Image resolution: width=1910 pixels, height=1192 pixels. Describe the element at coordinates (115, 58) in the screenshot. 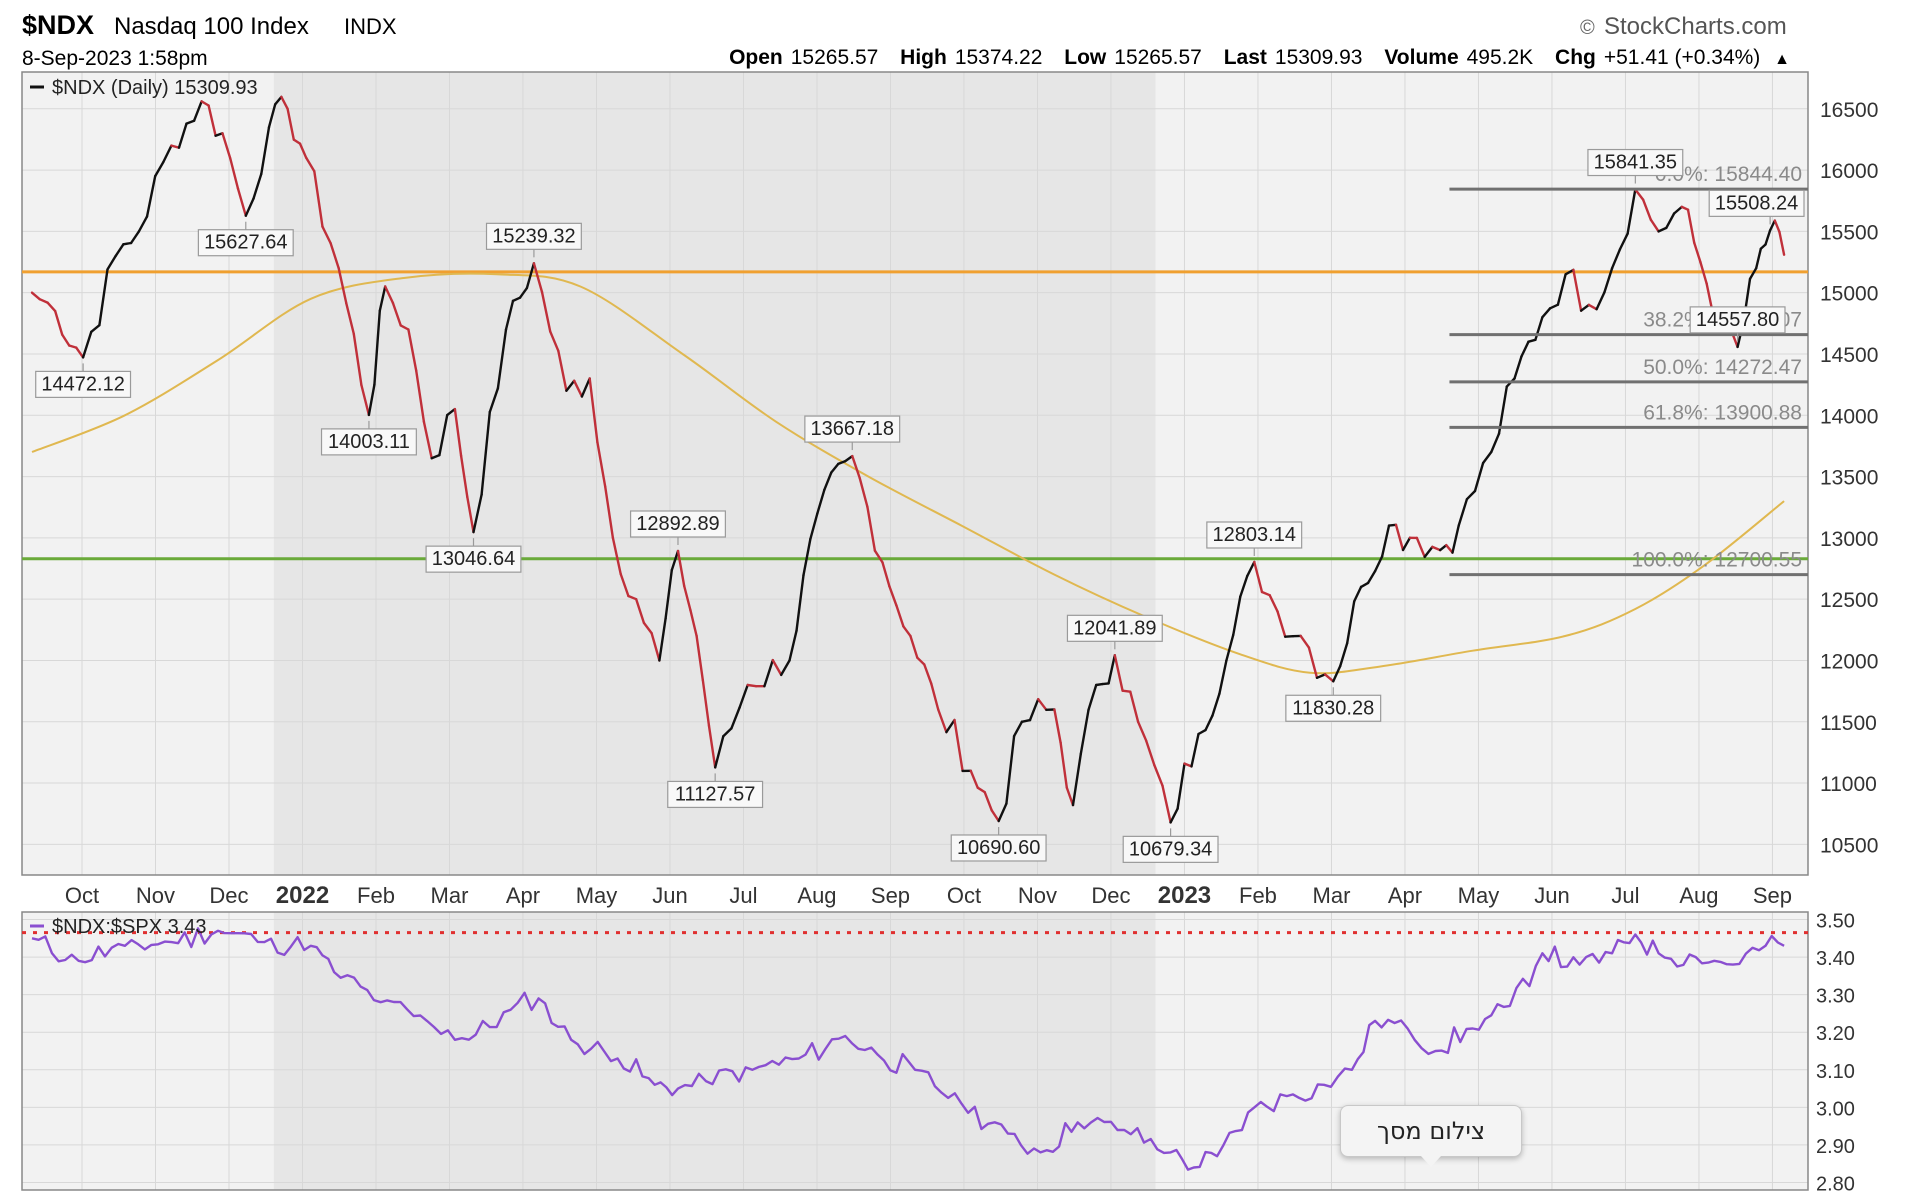

I see `datetime: 8-Sep-2023 1:58pm` at that location.